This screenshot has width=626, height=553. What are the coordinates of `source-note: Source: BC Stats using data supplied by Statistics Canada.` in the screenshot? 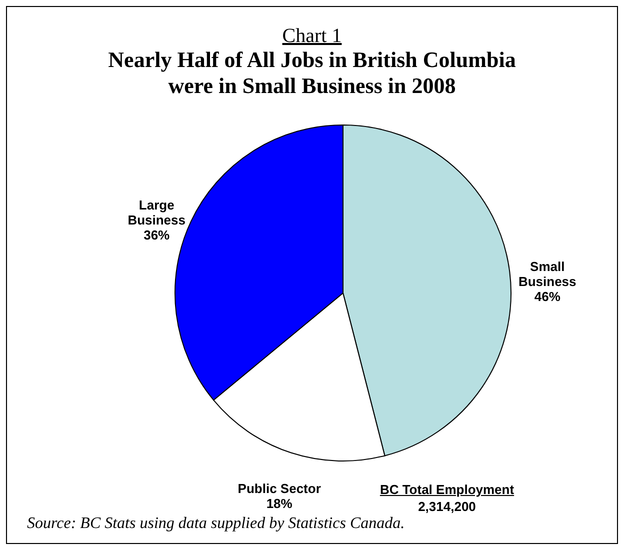 It's located at (216, 524).